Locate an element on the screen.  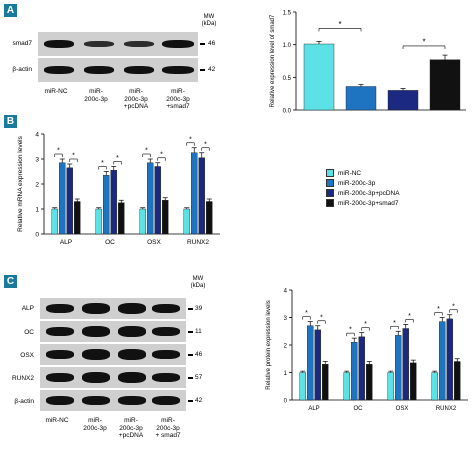
y-tick-label: 1.5 is located at coordinates (287, 14).